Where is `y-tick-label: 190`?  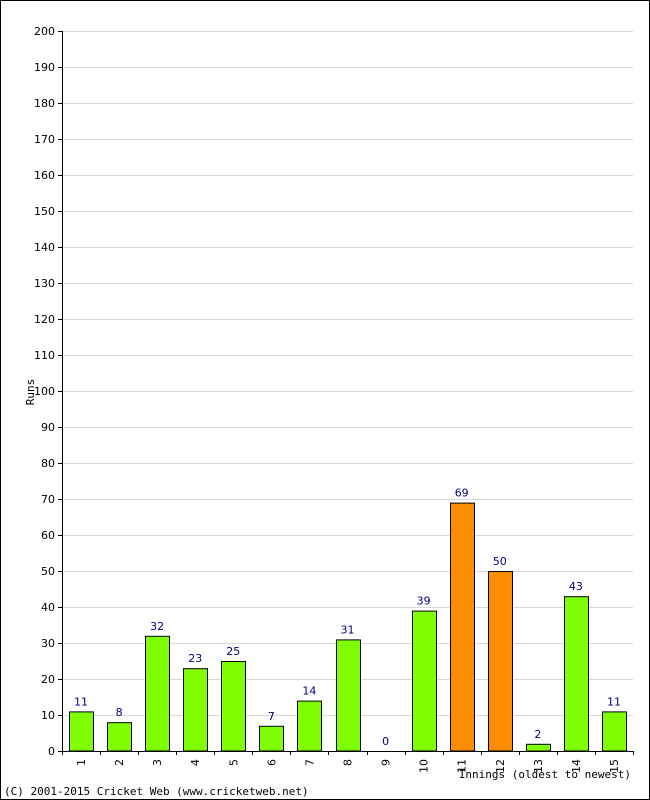 y-tick-label: 190 is located at coordinates (44, 67).